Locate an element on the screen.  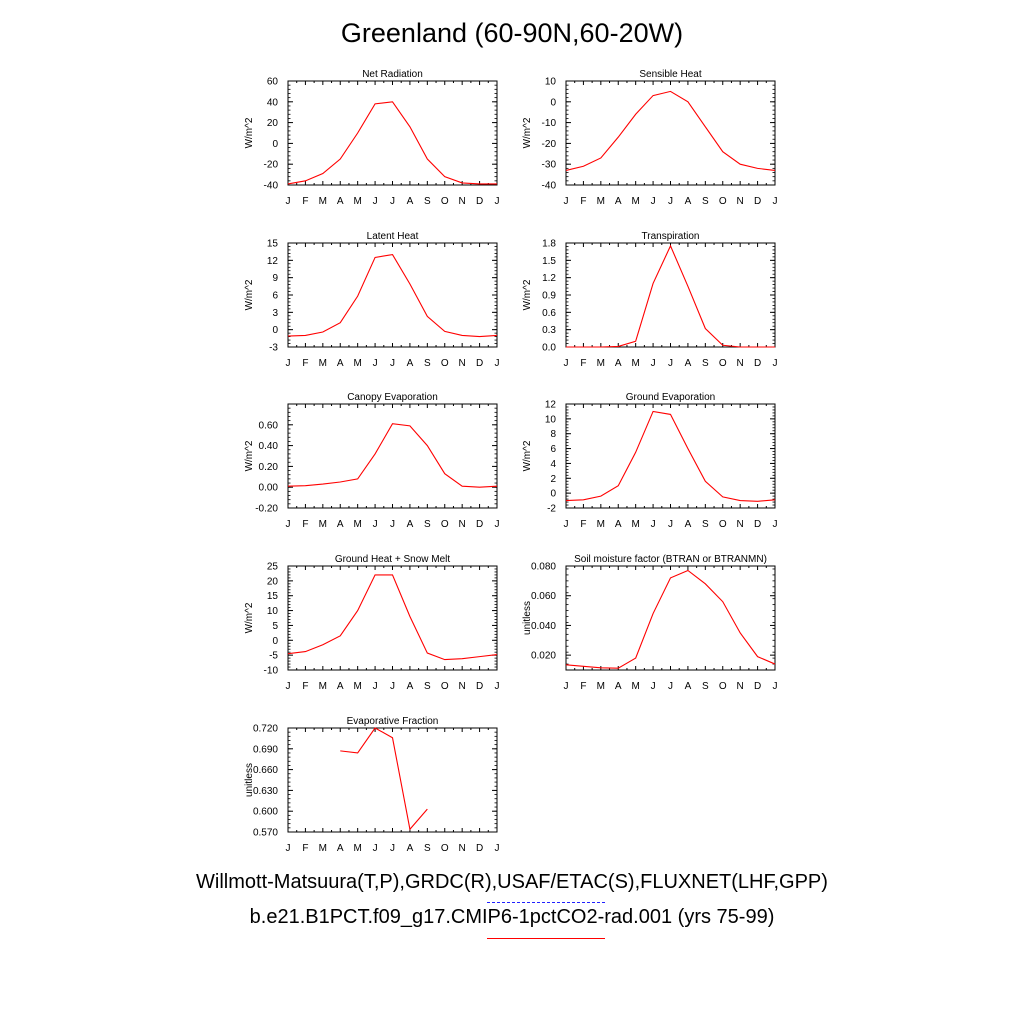
y-tick-label: 0.020 is located at coordinates (543, 656).